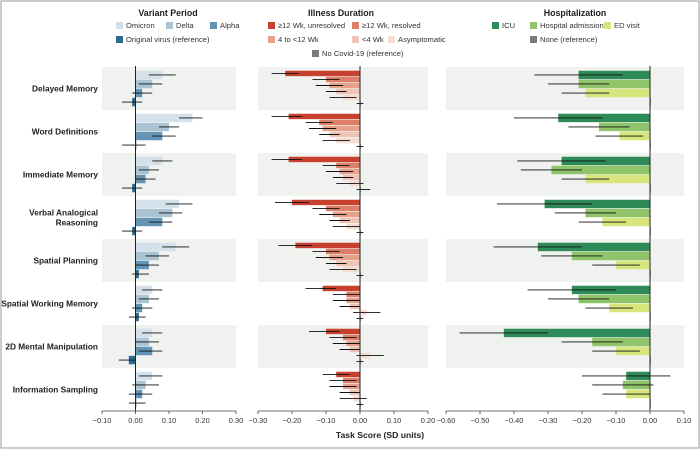 The height and width of the screenshot is (449, 700). What do you see at coordinates (380, 435) in the screenshot?
I see `x-axis-title: Task Score (SD units)` at bounding box center [380, 435].